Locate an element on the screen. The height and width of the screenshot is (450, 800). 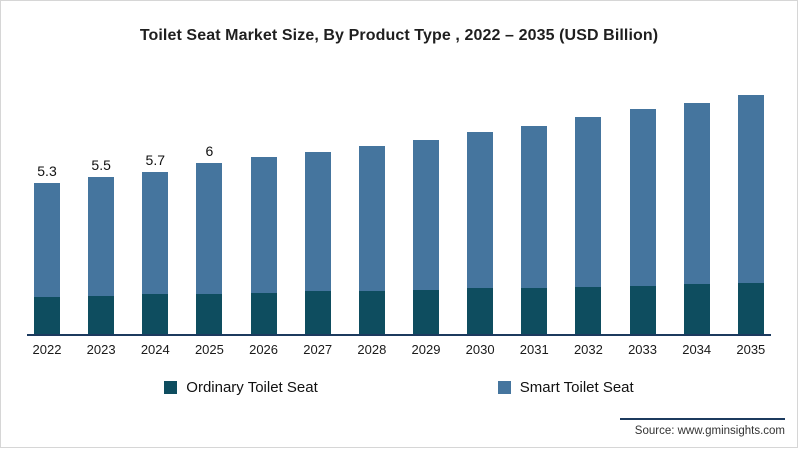
segment-ordinary-2034 is located at coordinates (696, 309).